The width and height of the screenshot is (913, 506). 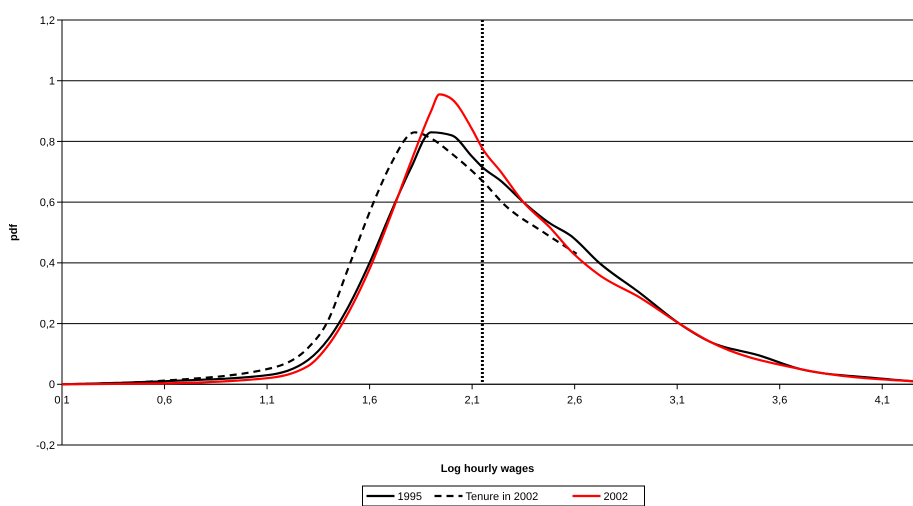 I want to click on y-tick-label: 0,4, so click(x=47, y=264).